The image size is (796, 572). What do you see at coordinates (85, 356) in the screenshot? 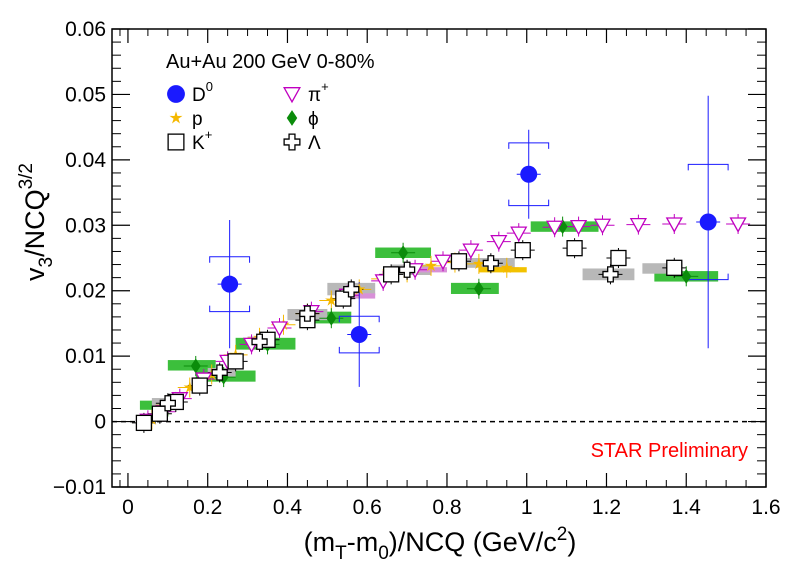
I see `y-tick-label: 0.01` at bounding box center [85, 356].